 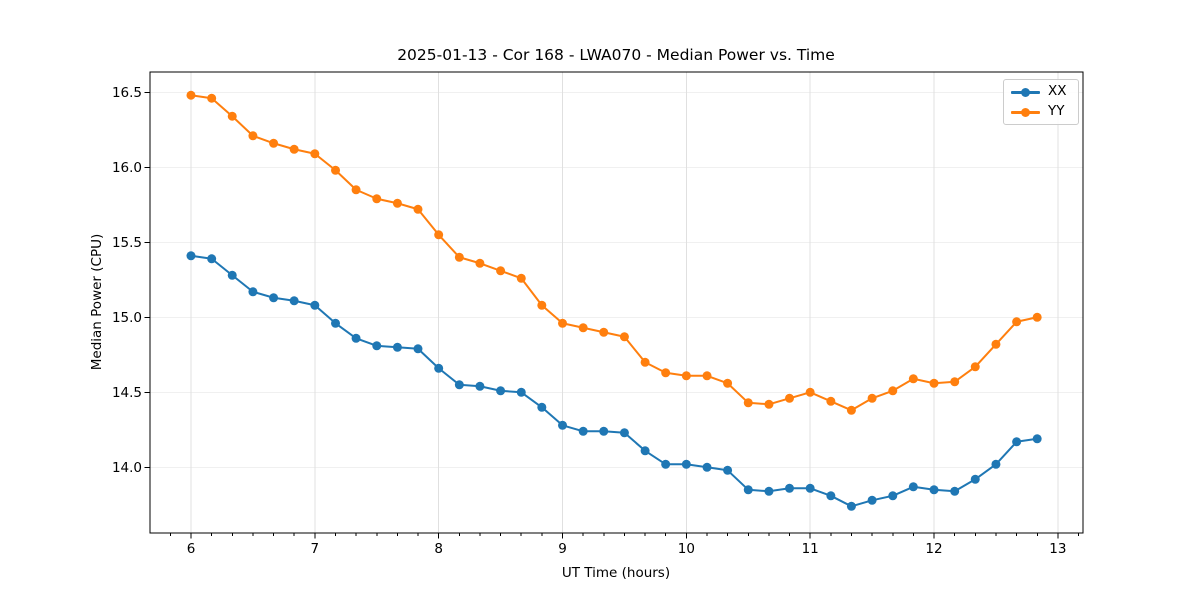 I want to click on x-tick-label: 8, so click(x=438, y=549).